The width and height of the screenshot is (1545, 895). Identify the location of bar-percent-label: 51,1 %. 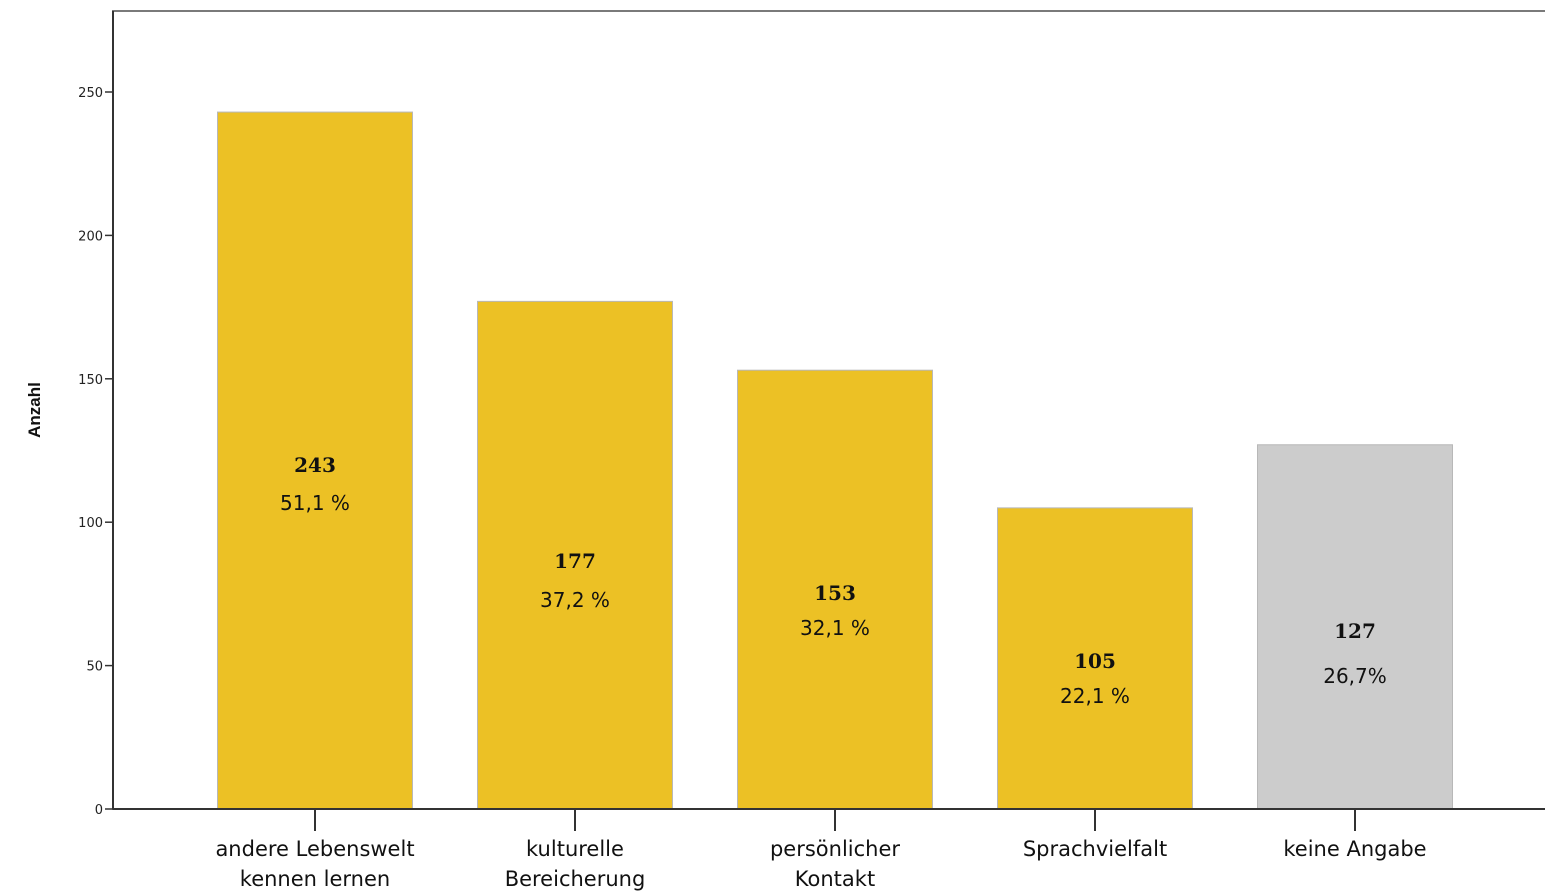
(315, 503).